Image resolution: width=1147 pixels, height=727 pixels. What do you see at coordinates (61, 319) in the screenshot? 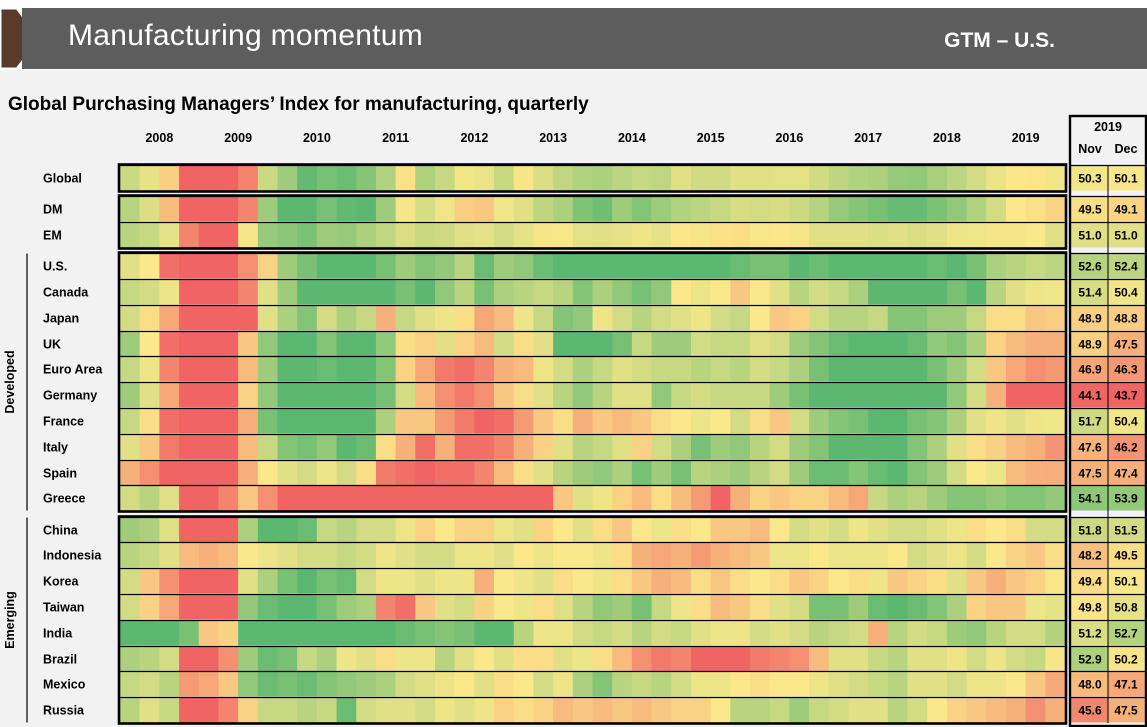
I see `row-label: Japan` at bounding box center [61, 319].